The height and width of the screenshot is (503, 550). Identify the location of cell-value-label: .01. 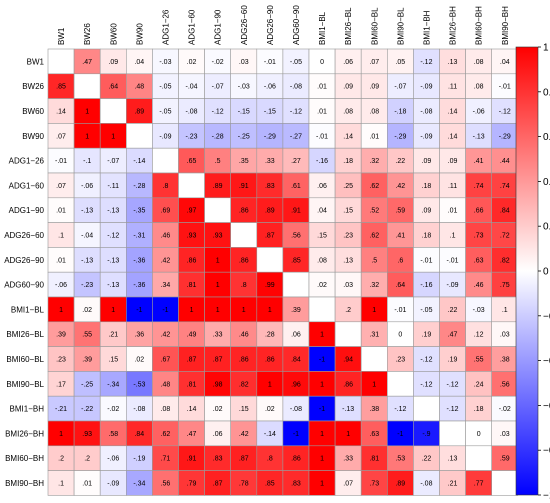
(61, 211).